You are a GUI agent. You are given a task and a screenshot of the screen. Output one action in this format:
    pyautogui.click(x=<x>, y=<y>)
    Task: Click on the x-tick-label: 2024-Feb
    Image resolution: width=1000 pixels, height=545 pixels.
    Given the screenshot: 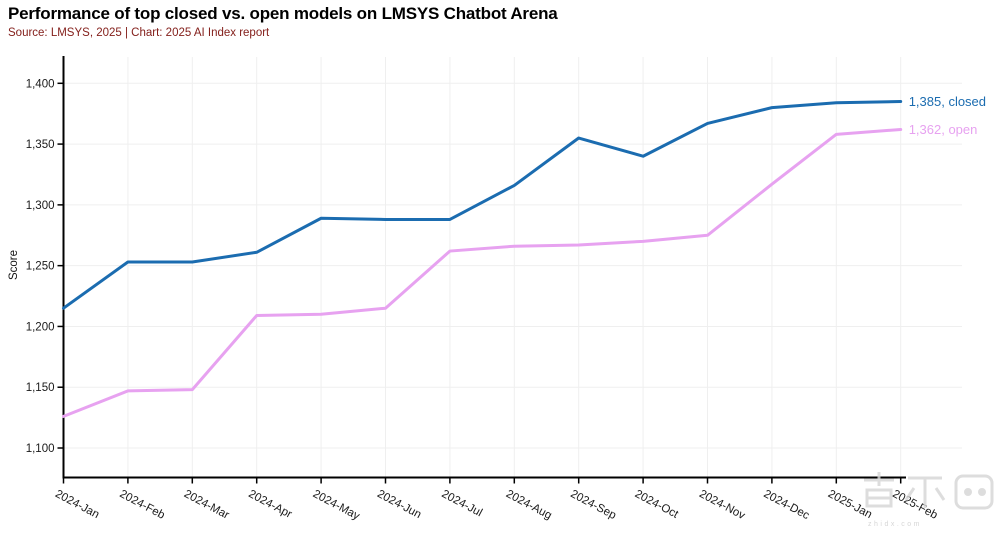 What is the action you would take?
    pyautogui.click(x=141, y=505)
    